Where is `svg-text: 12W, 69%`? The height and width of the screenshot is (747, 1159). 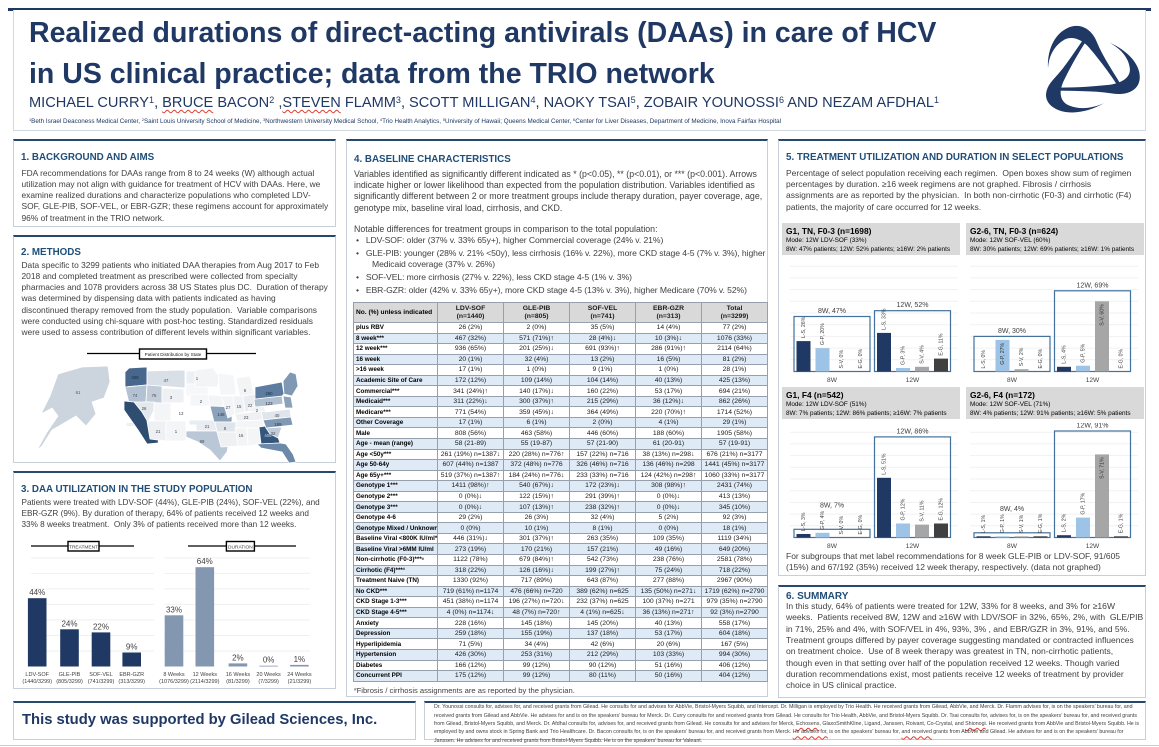
svg-text: 12W, 69% is located at coordinates (1093, 285).